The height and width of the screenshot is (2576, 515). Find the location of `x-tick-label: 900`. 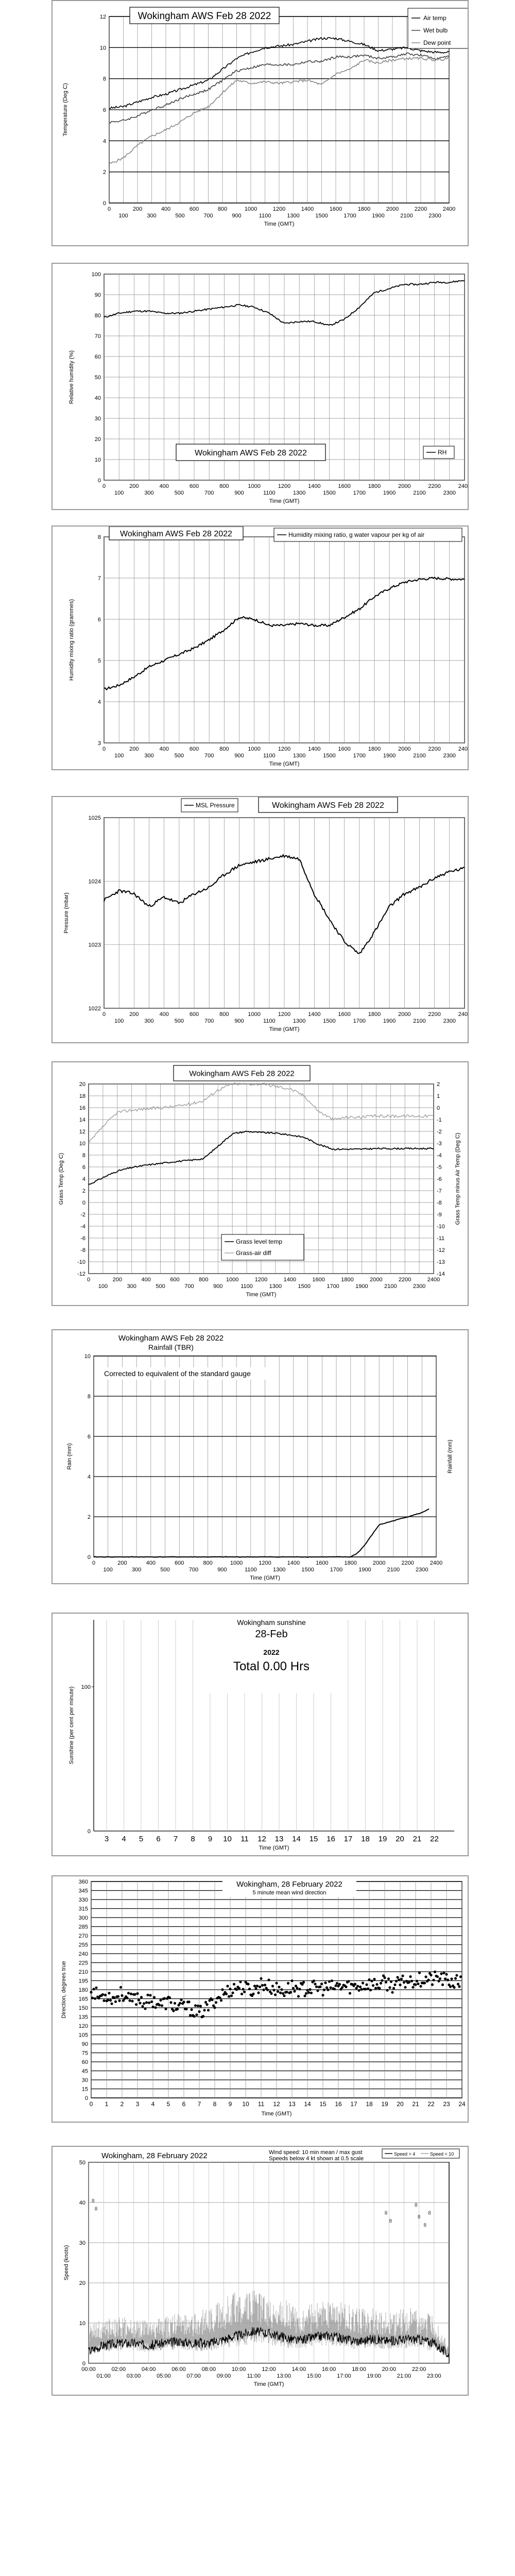

x-tick-label: 900 is located at coordinates (222, 1570).